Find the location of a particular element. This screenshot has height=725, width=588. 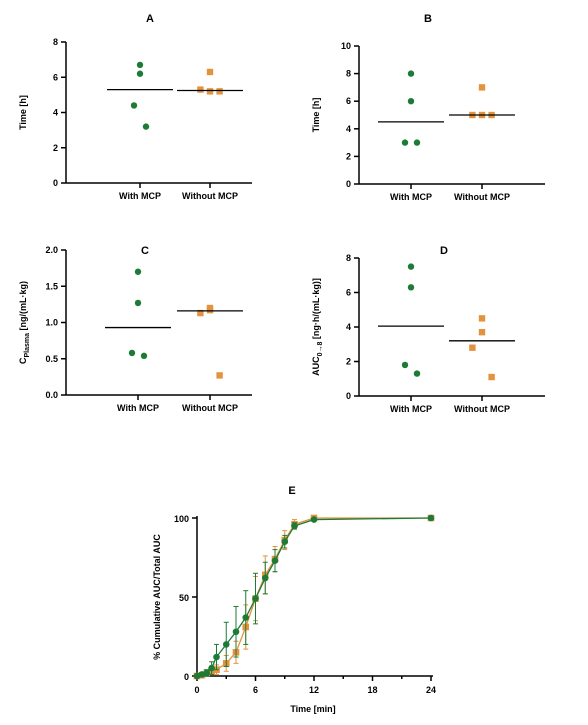

y-tick-label: 1.0 is located at coordinates (51, 323).